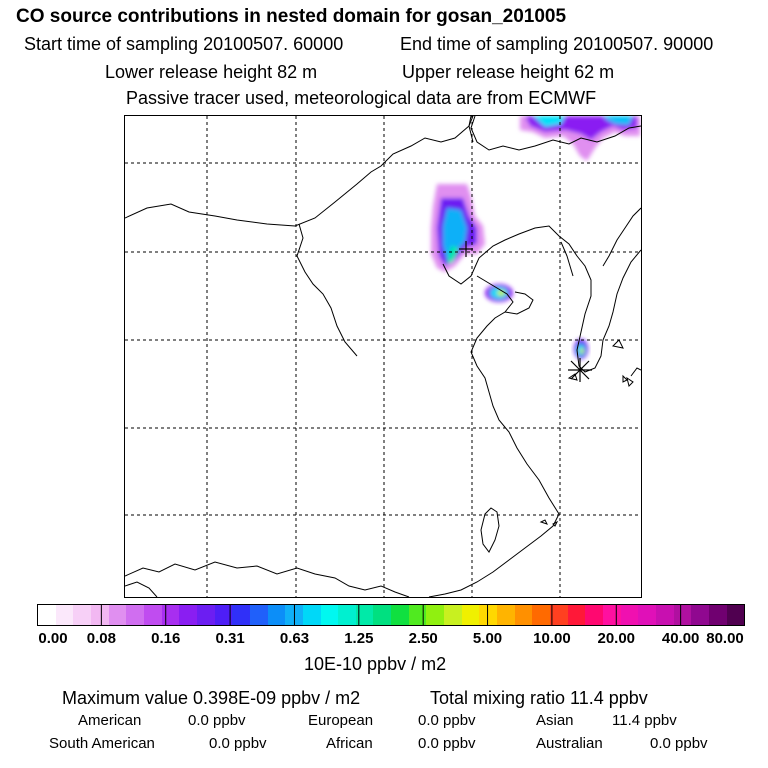 Image resolution: width=768 pixels, height=768 pixels. Describe the element at coordinates (341, 720) in the screenshot. I see `european-label: European` at that location.